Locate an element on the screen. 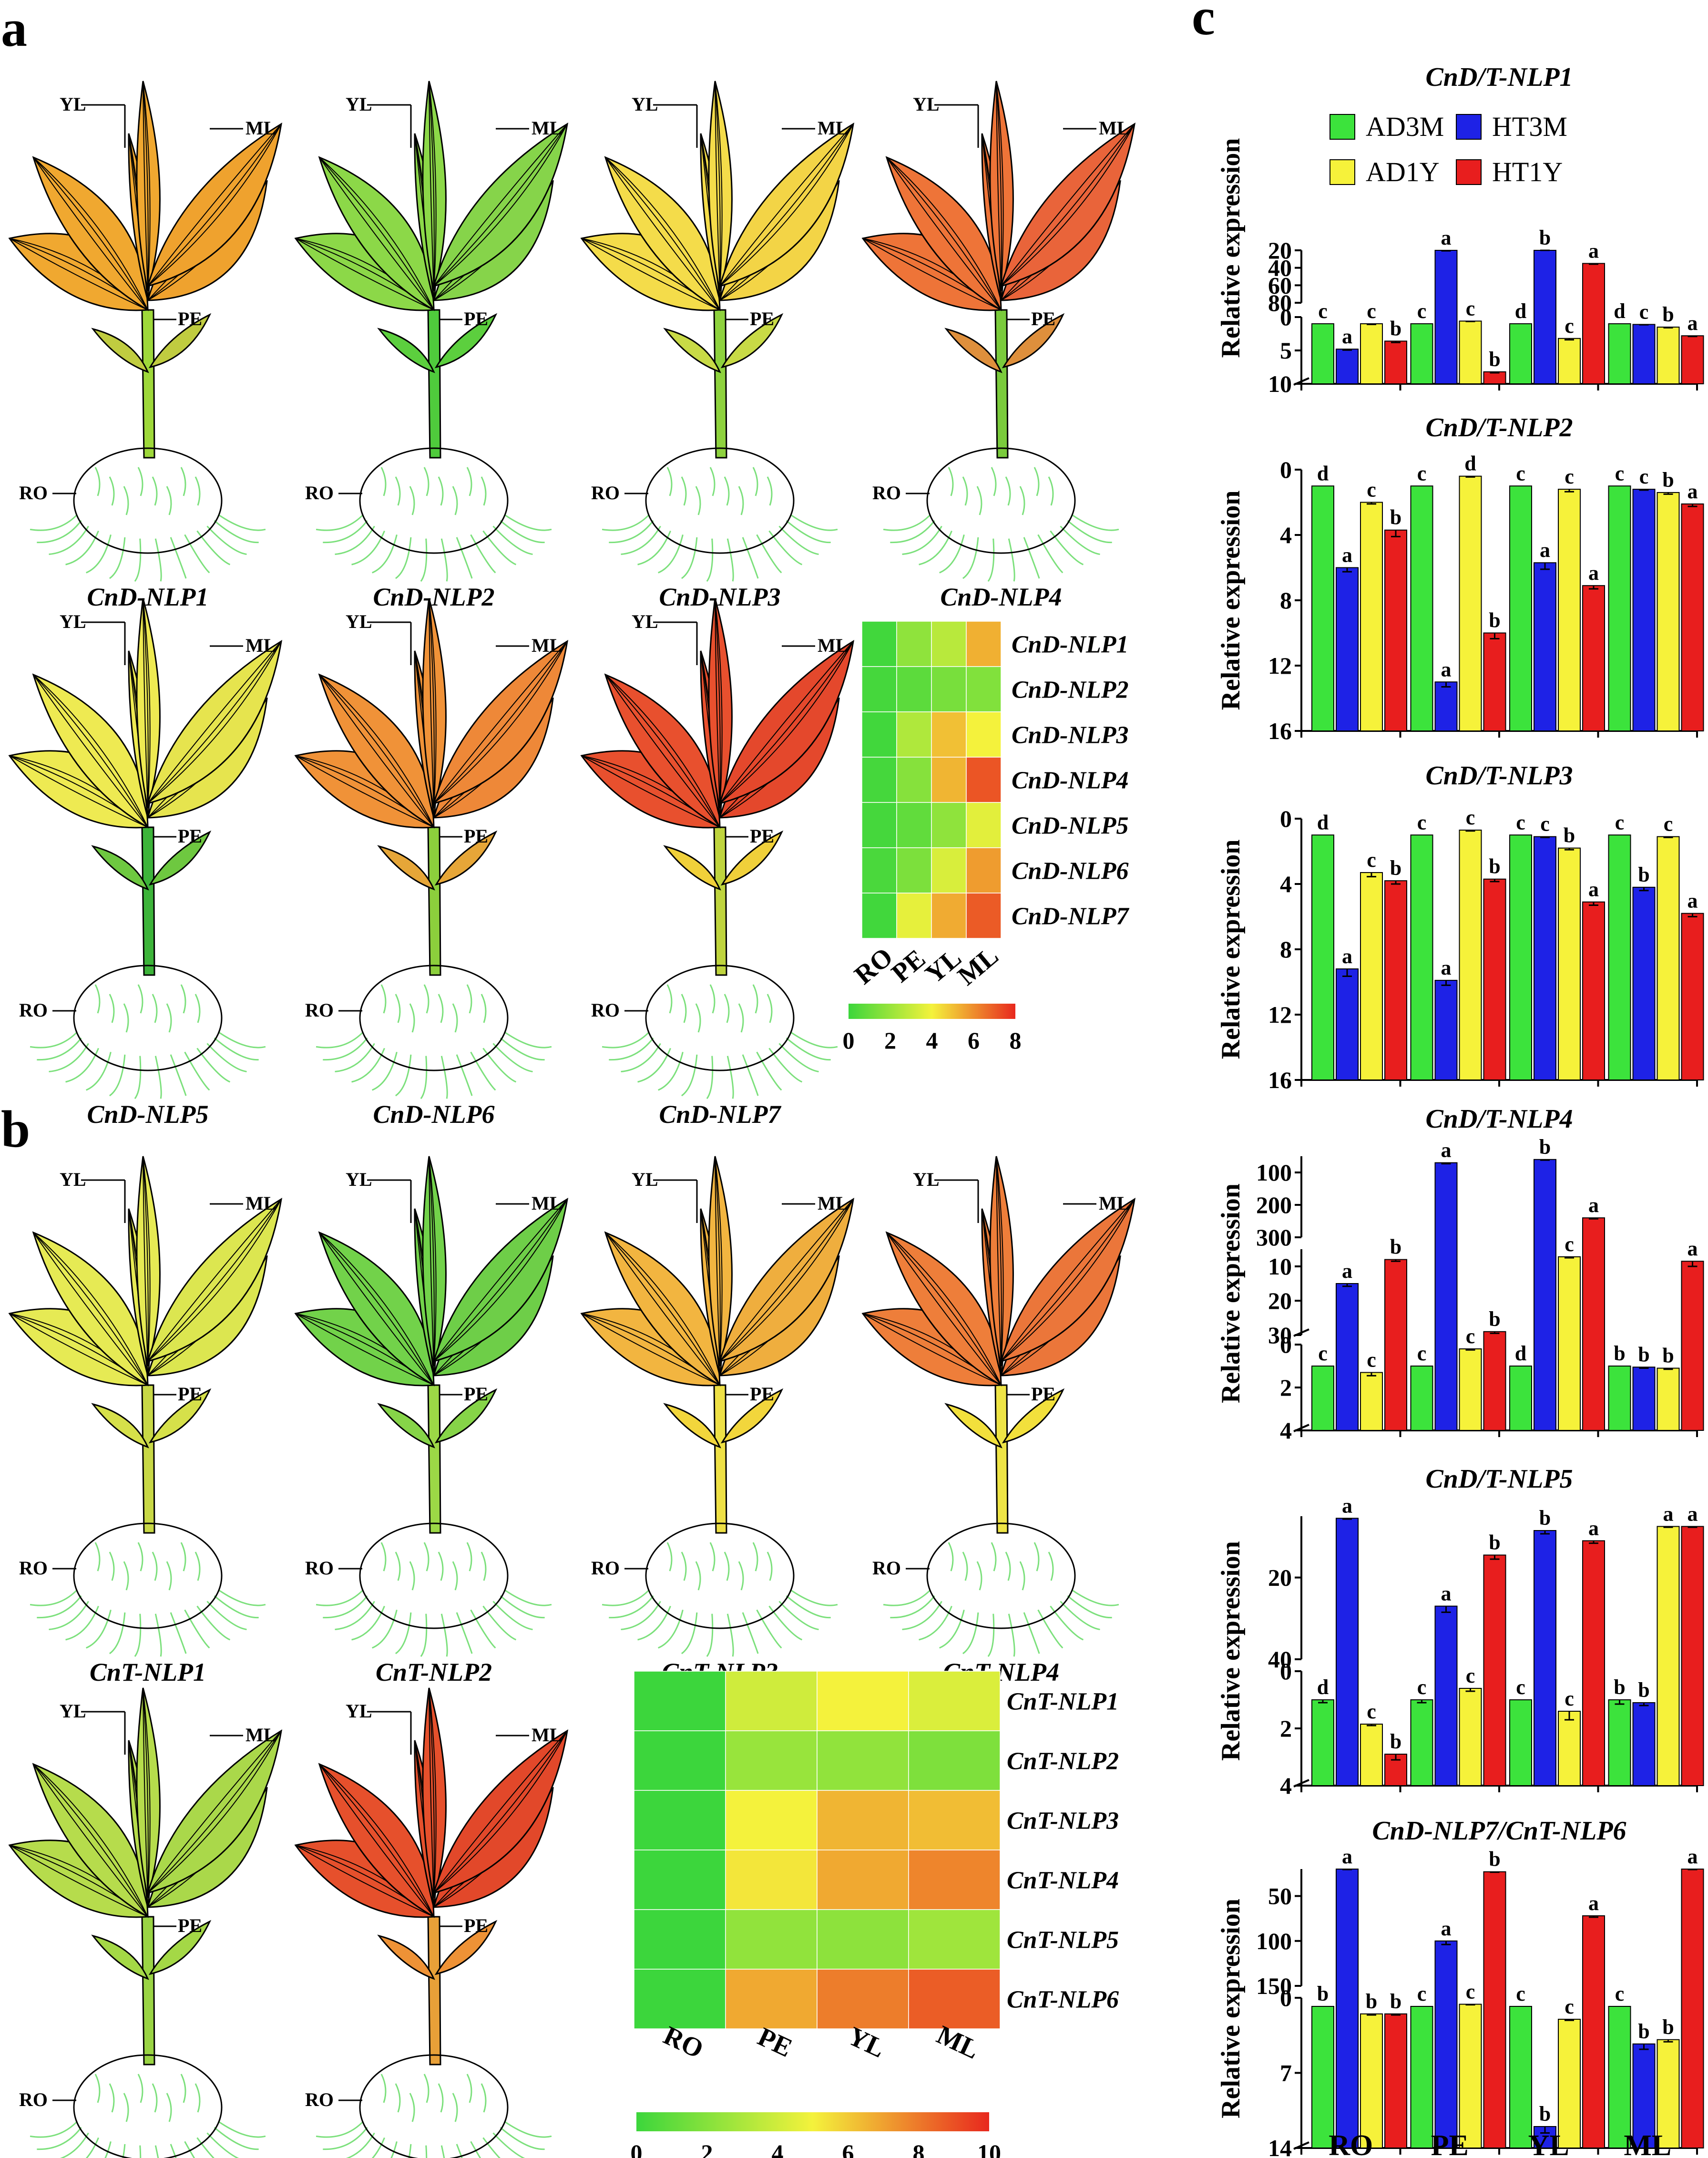 This screenshot has height=2158, width=1708. hma-row-label: CnD-NLP6 is located at coordinates (1070, 871).